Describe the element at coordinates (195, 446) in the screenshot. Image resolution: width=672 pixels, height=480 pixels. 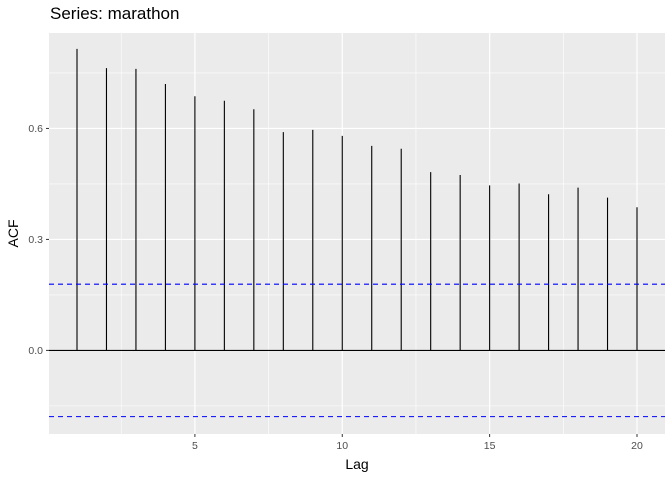
I see `x-tick-label: 5` at that location.